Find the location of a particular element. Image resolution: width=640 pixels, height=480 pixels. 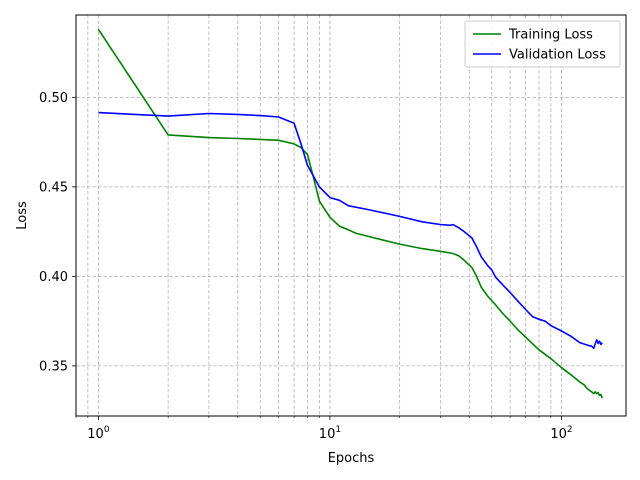

y-tick-label: 0.50 is located at coordinates (53, 98).